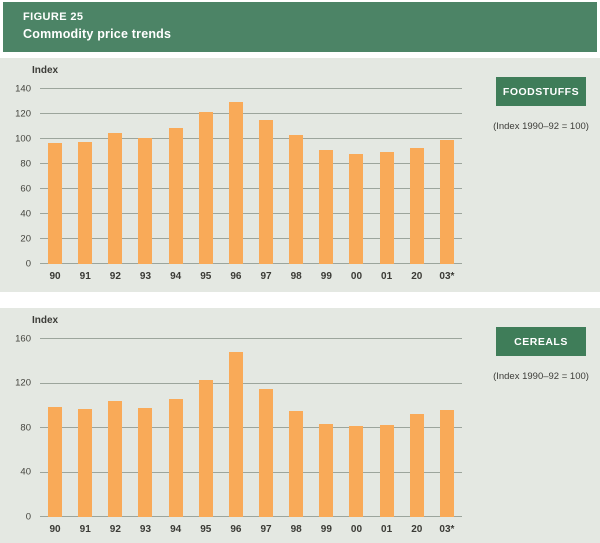  I want to click on figure-header: FIGURE 25 Commodity price trends, so click(300, 27).